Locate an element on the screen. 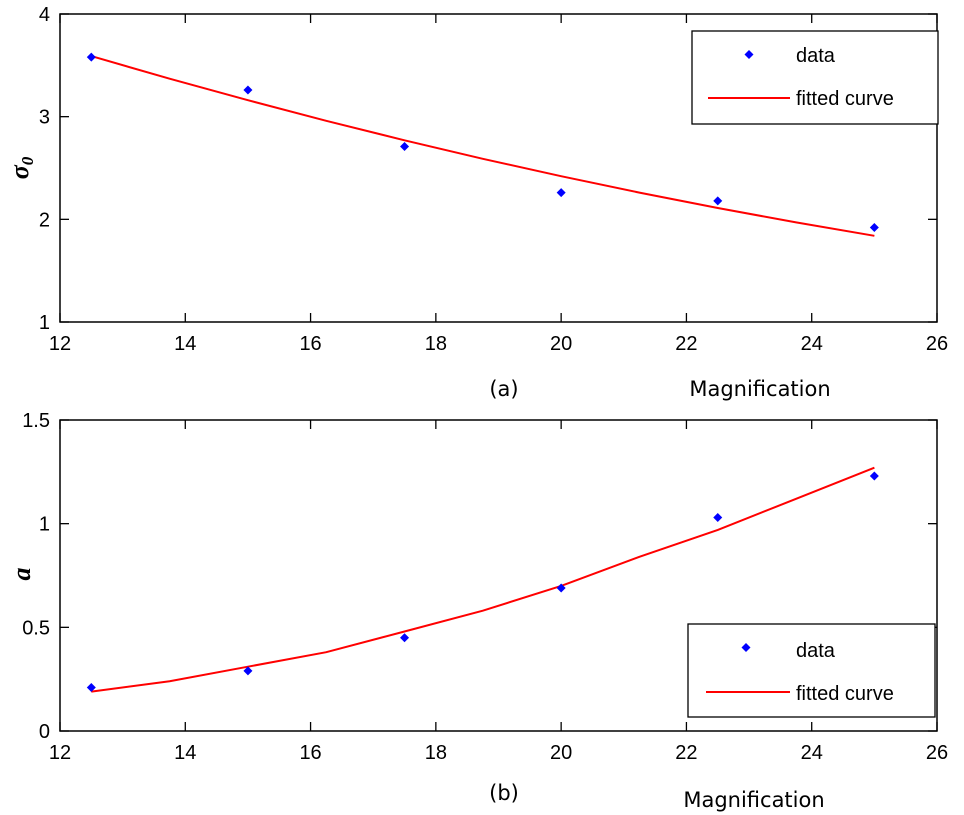 The image size is (964, 815). panel-b-label: (b) is located at coordinates (504, 793).